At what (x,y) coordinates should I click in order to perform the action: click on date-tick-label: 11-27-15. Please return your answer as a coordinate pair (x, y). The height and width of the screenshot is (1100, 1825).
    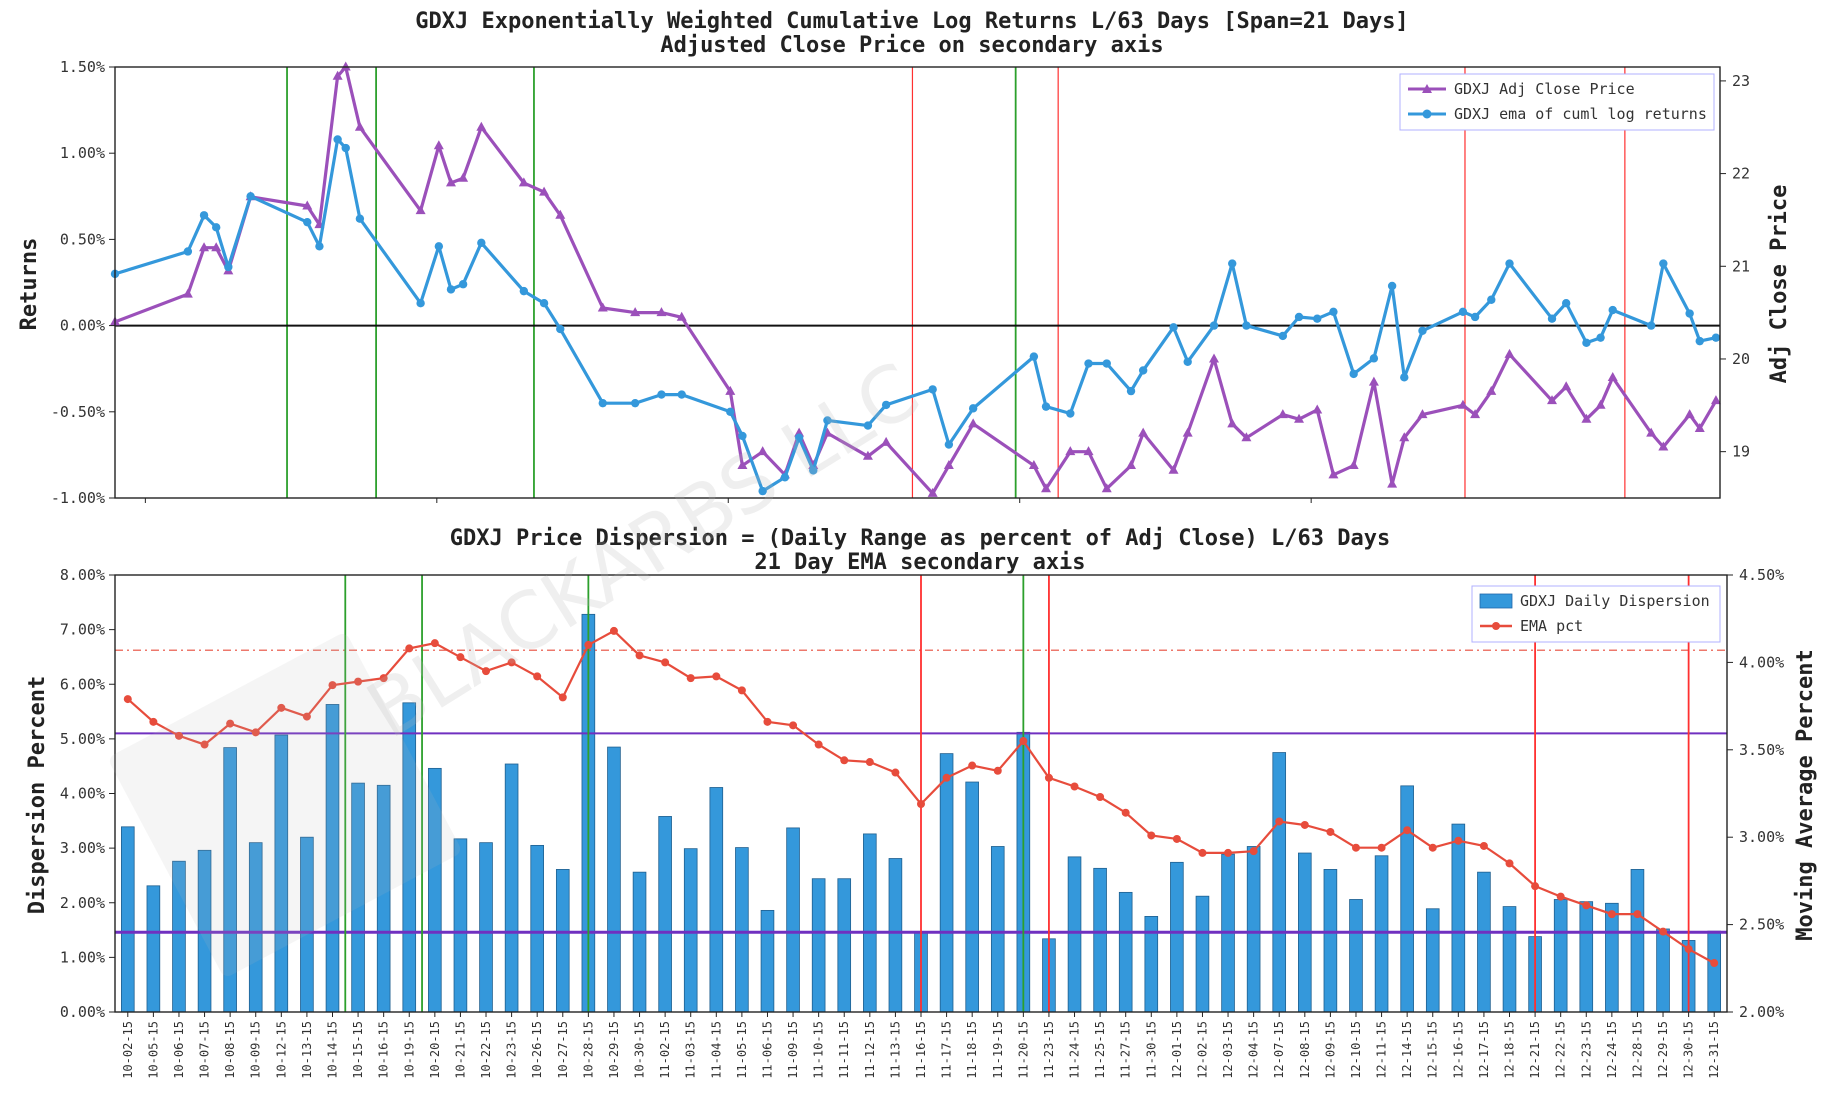
    Looking at the image, I should click on (1126, 1050).